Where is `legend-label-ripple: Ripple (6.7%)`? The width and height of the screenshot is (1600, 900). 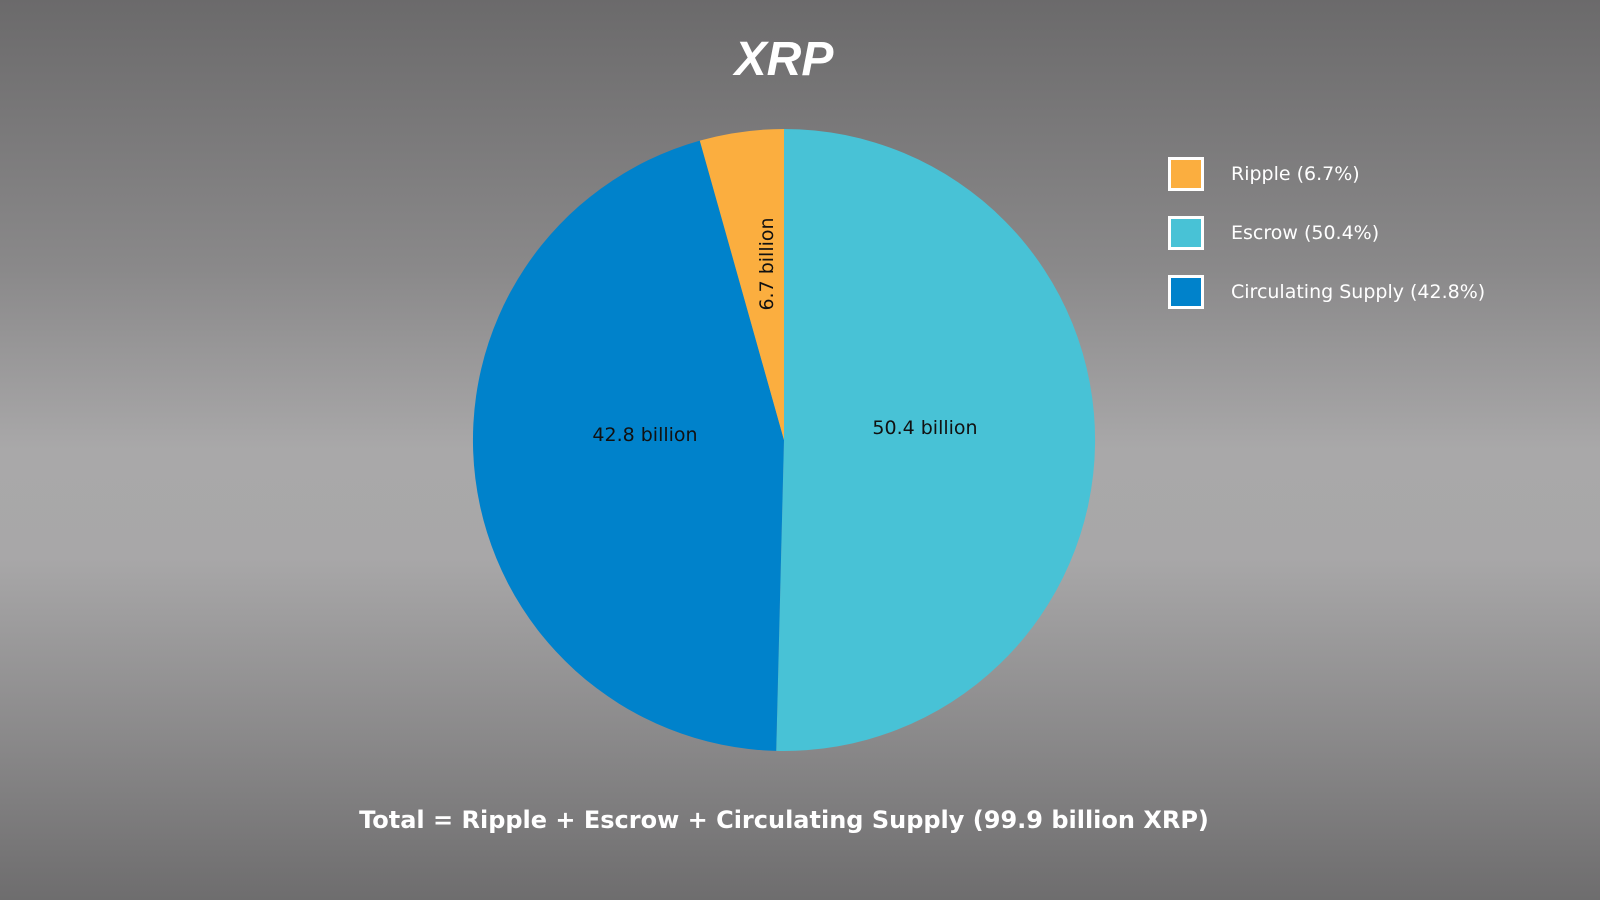 legend-label-ripple: Ripple (6.7%) is located at coordinates (1295, 174).